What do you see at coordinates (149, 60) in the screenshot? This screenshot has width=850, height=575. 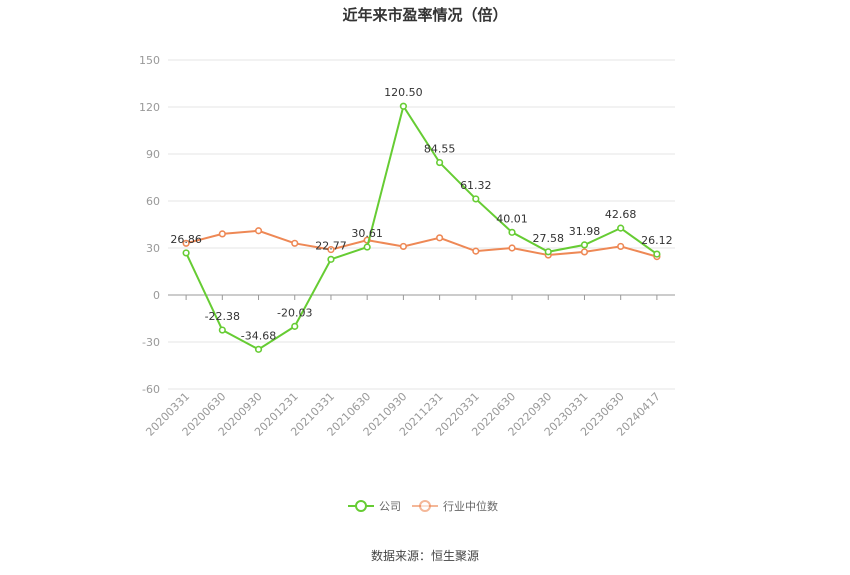 I see `y-tick-label: 150` at bounding box center [149, 60].